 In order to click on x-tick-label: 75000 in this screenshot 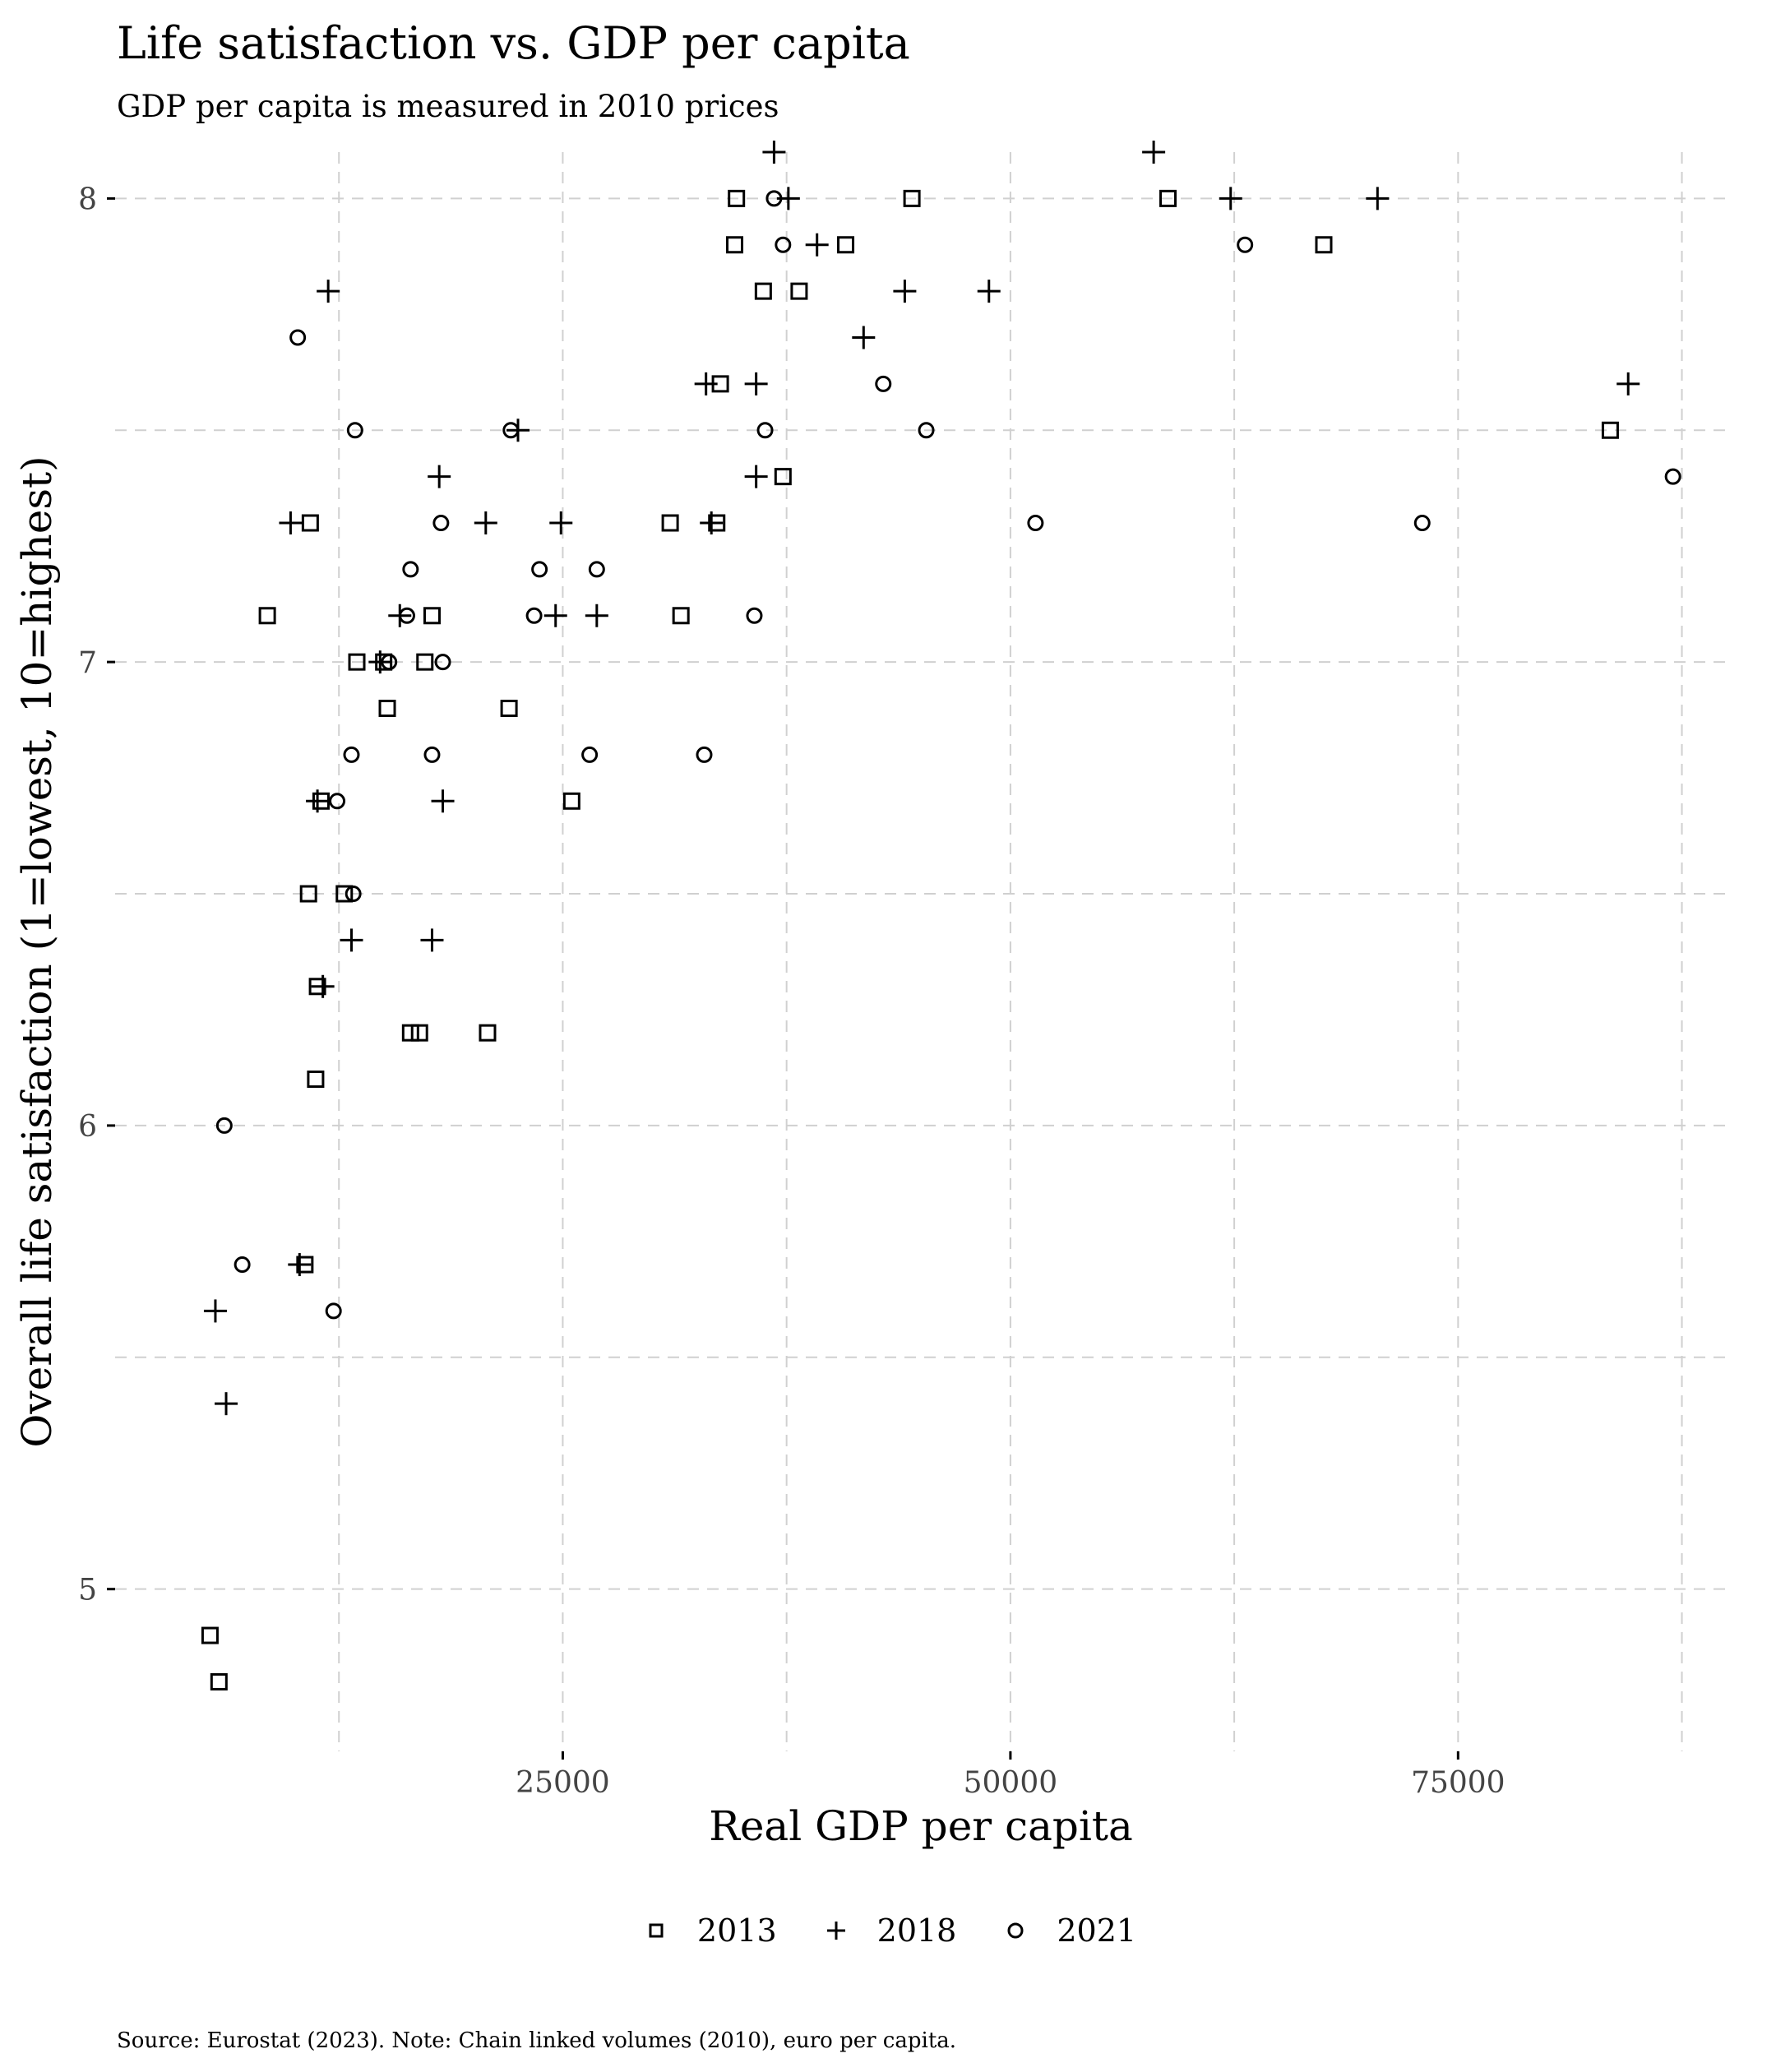, I will do `click(1458, 1783)`.